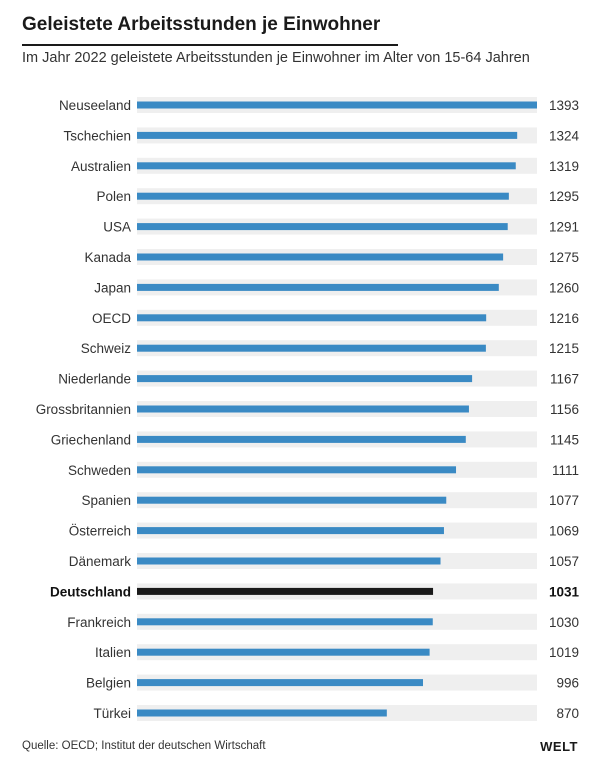 This screenshot has width=600, height=766. I want to click on value-label: 1156, so click(564, 409).